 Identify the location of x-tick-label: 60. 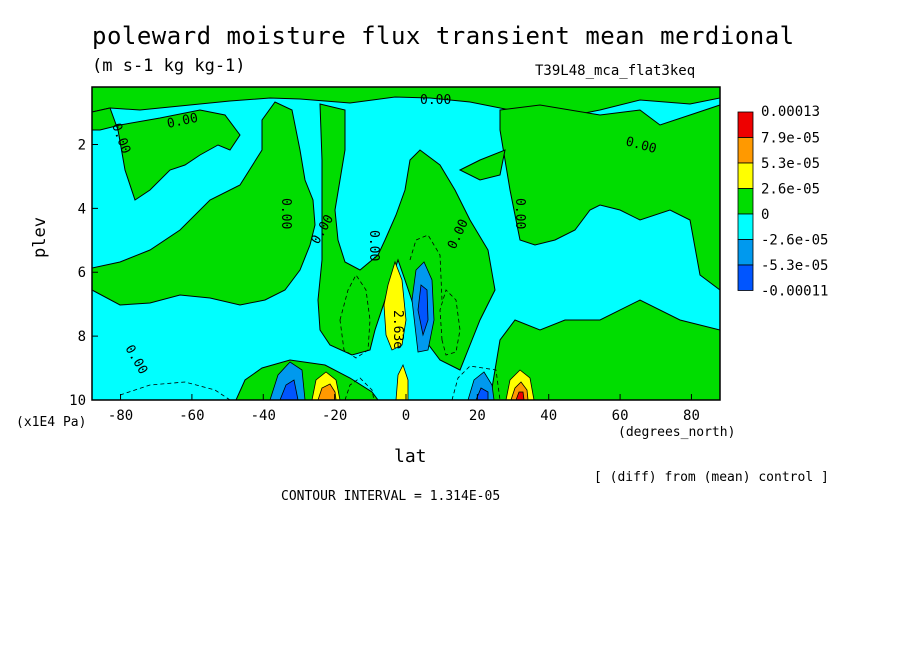
(620, 416).